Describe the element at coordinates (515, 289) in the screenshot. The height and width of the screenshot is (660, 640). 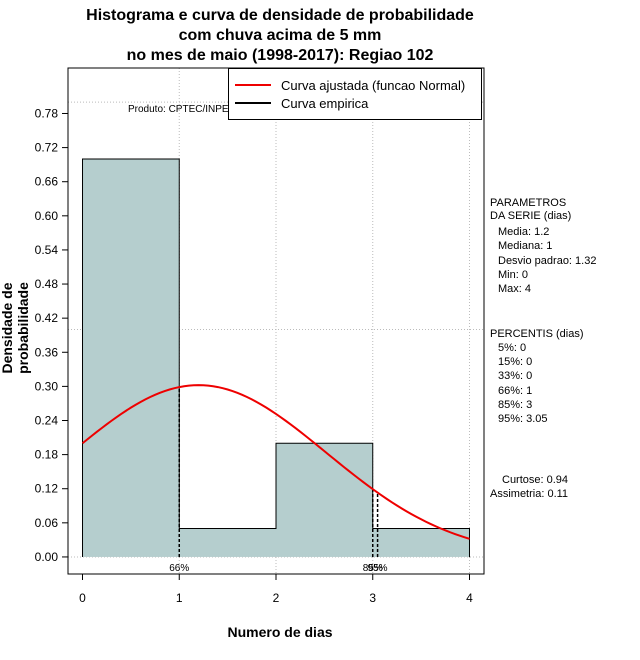
I see `param-max: Max: 4` at that location.